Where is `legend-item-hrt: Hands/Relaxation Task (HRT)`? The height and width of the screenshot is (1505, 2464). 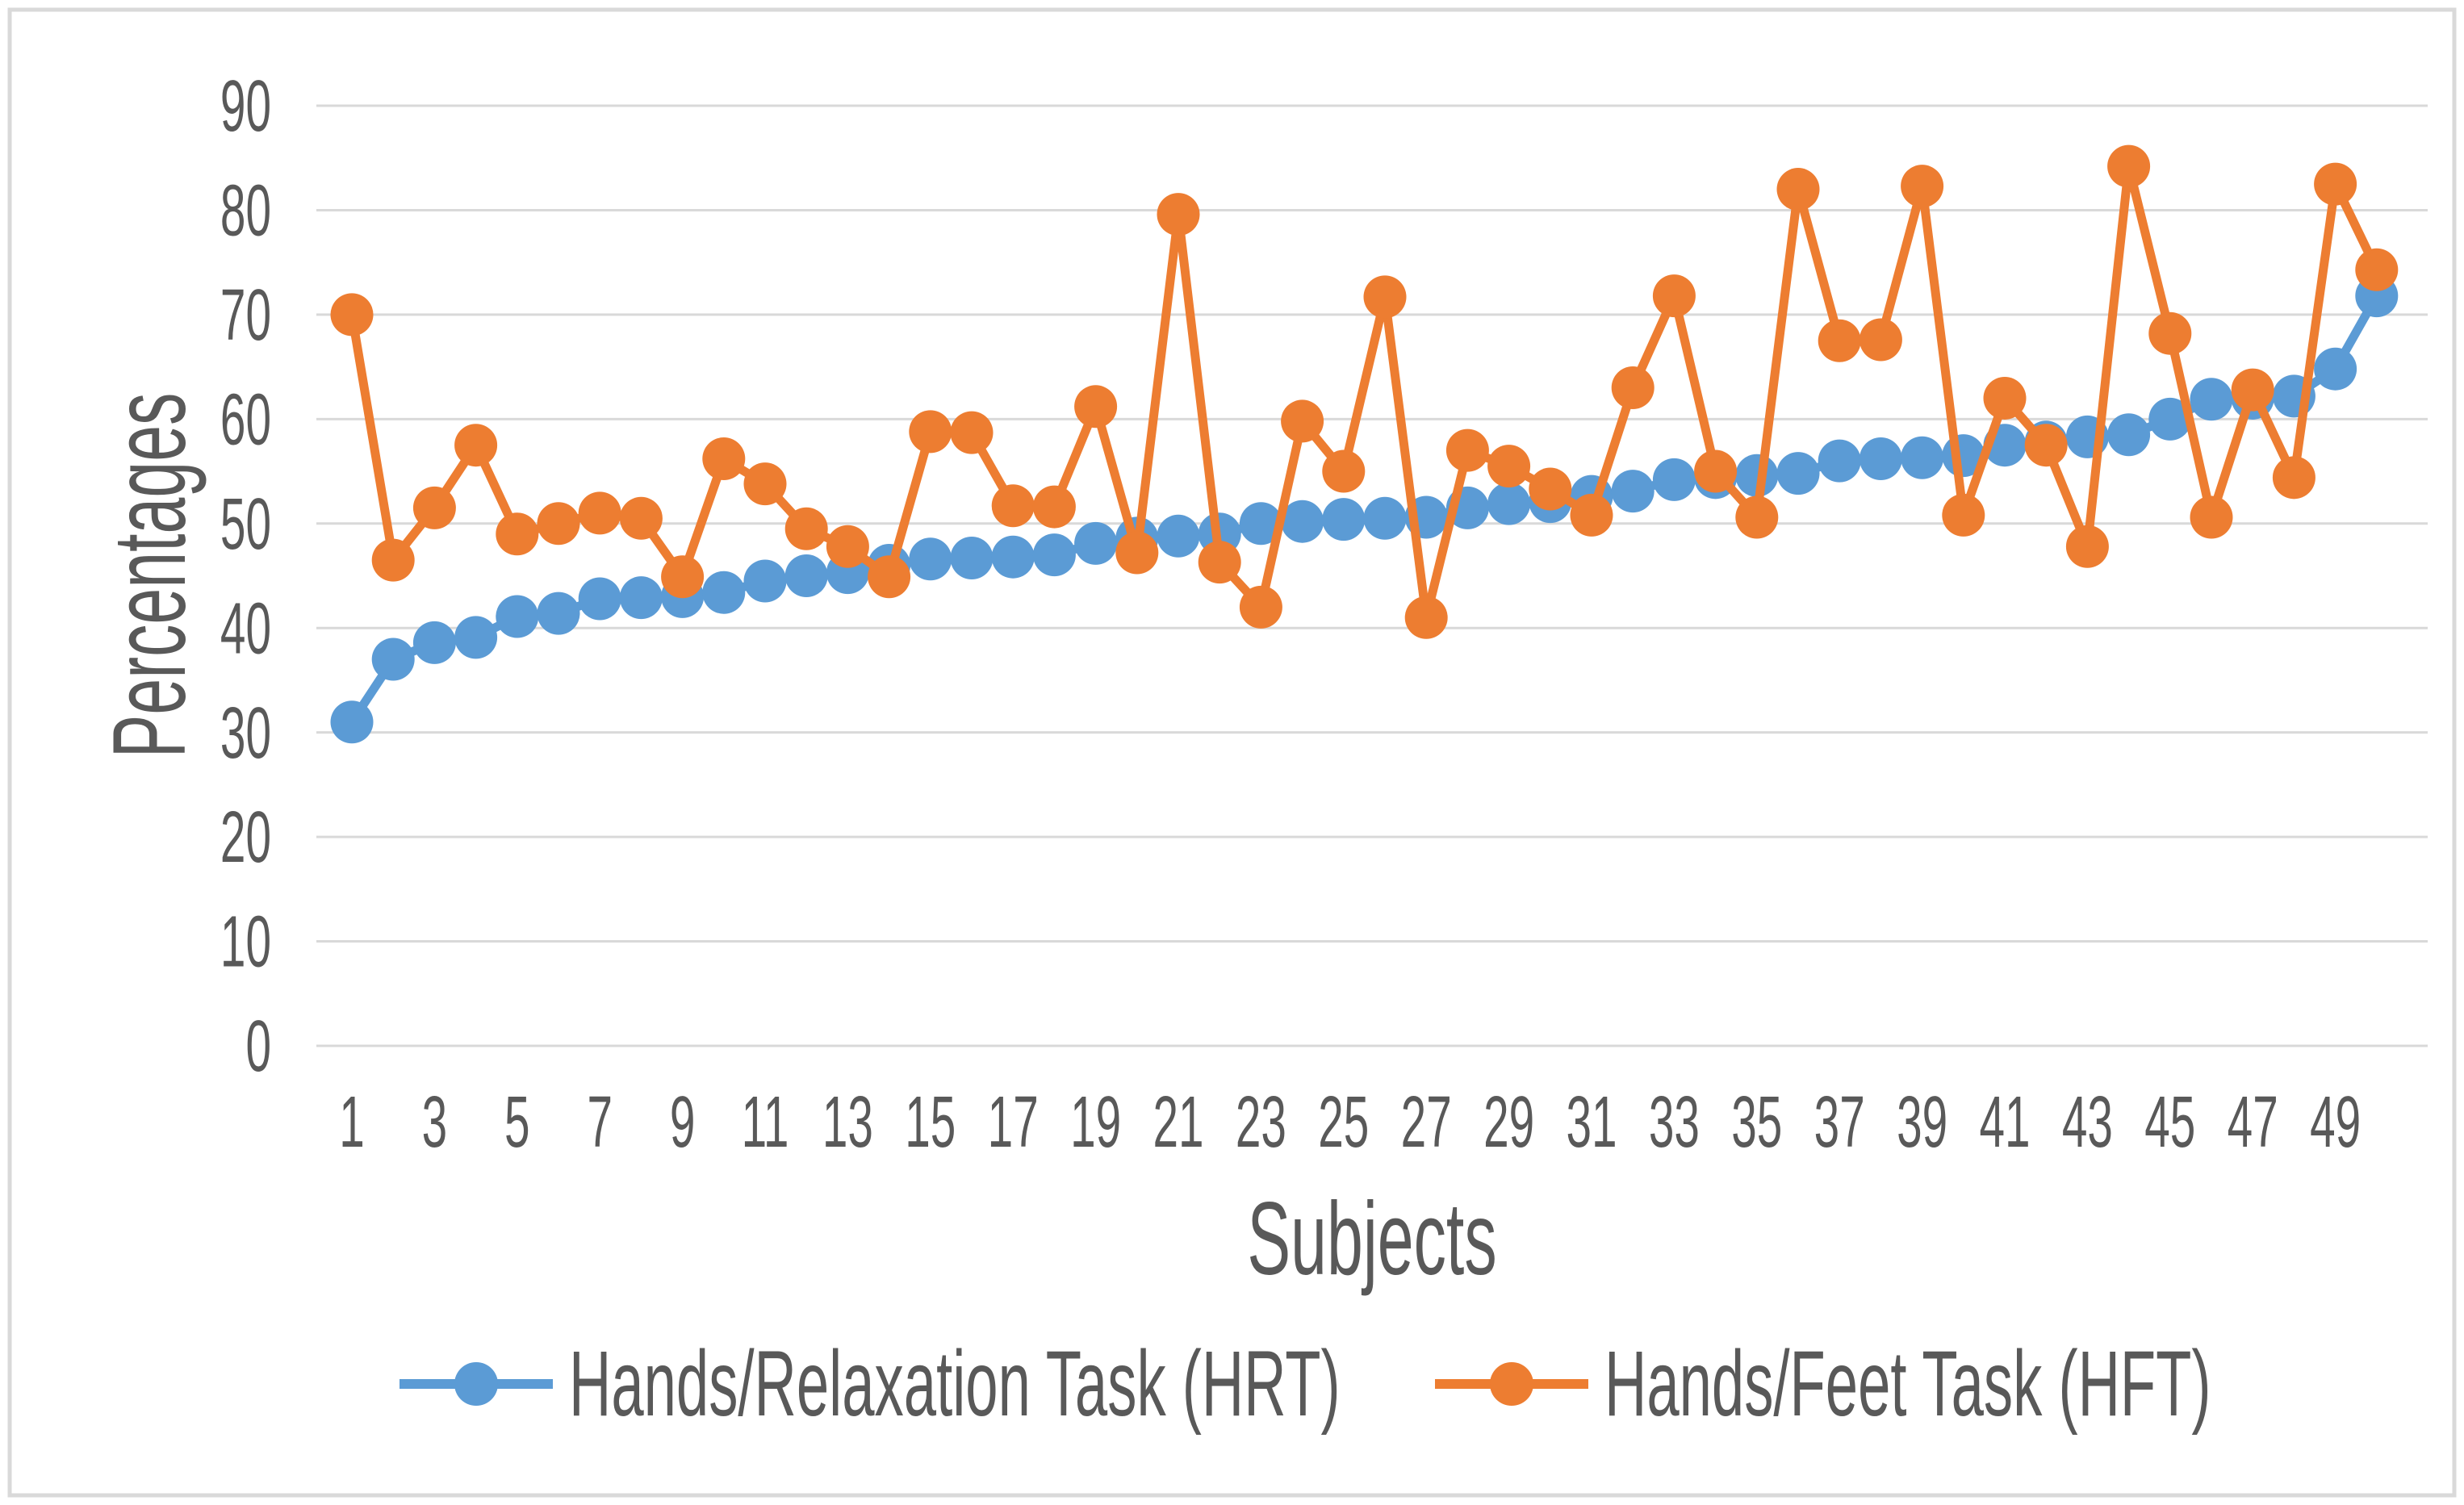 legend-item-hrt: Hands/Relaxation Task (HRT) is located at coordinates (1096, 1383).